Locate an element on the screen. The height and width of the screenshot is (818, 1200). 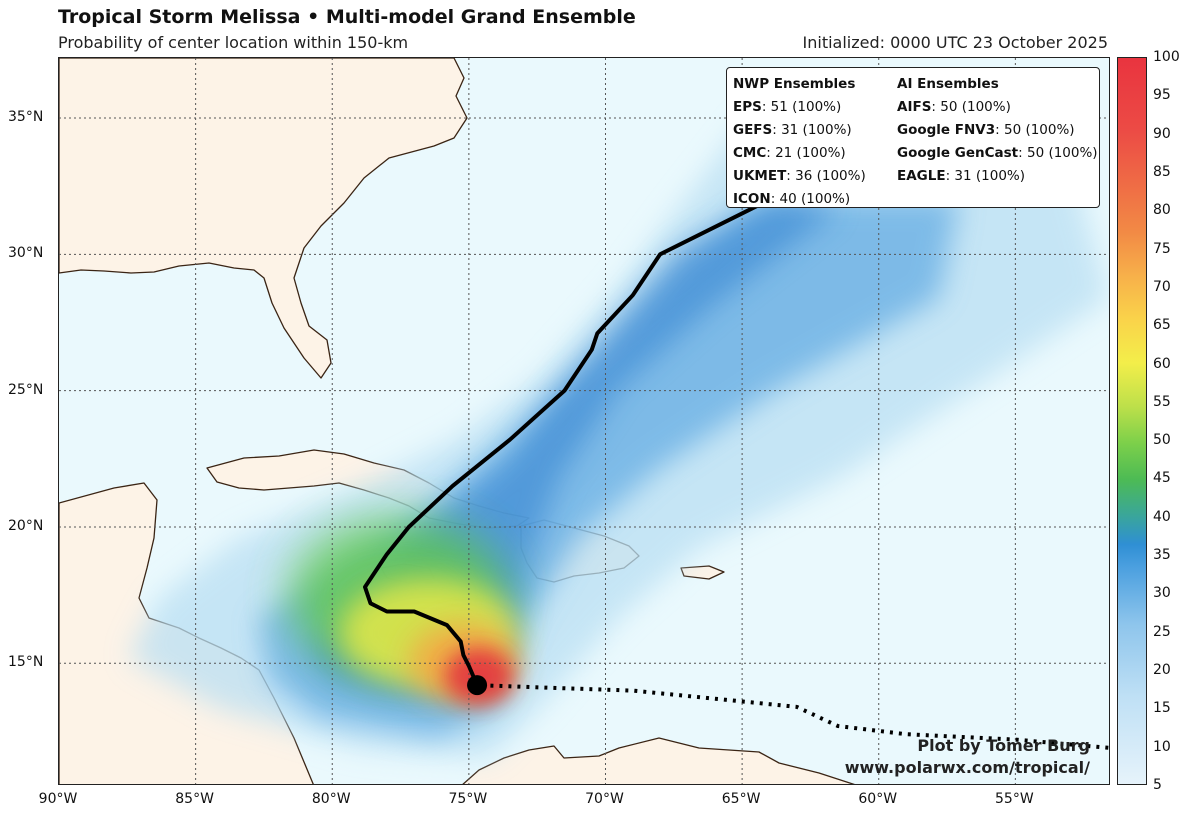
init-time: Initialized: 0000 UTC 23 October 2025 is located at coordinates (955, 42).